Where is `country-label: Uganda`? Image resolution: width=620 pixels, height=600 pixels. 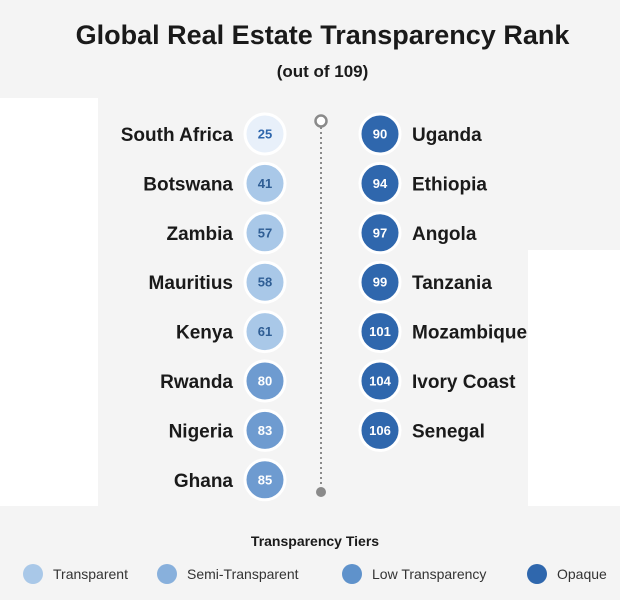 country-label: Uganda is located at coordinates (447, 135).